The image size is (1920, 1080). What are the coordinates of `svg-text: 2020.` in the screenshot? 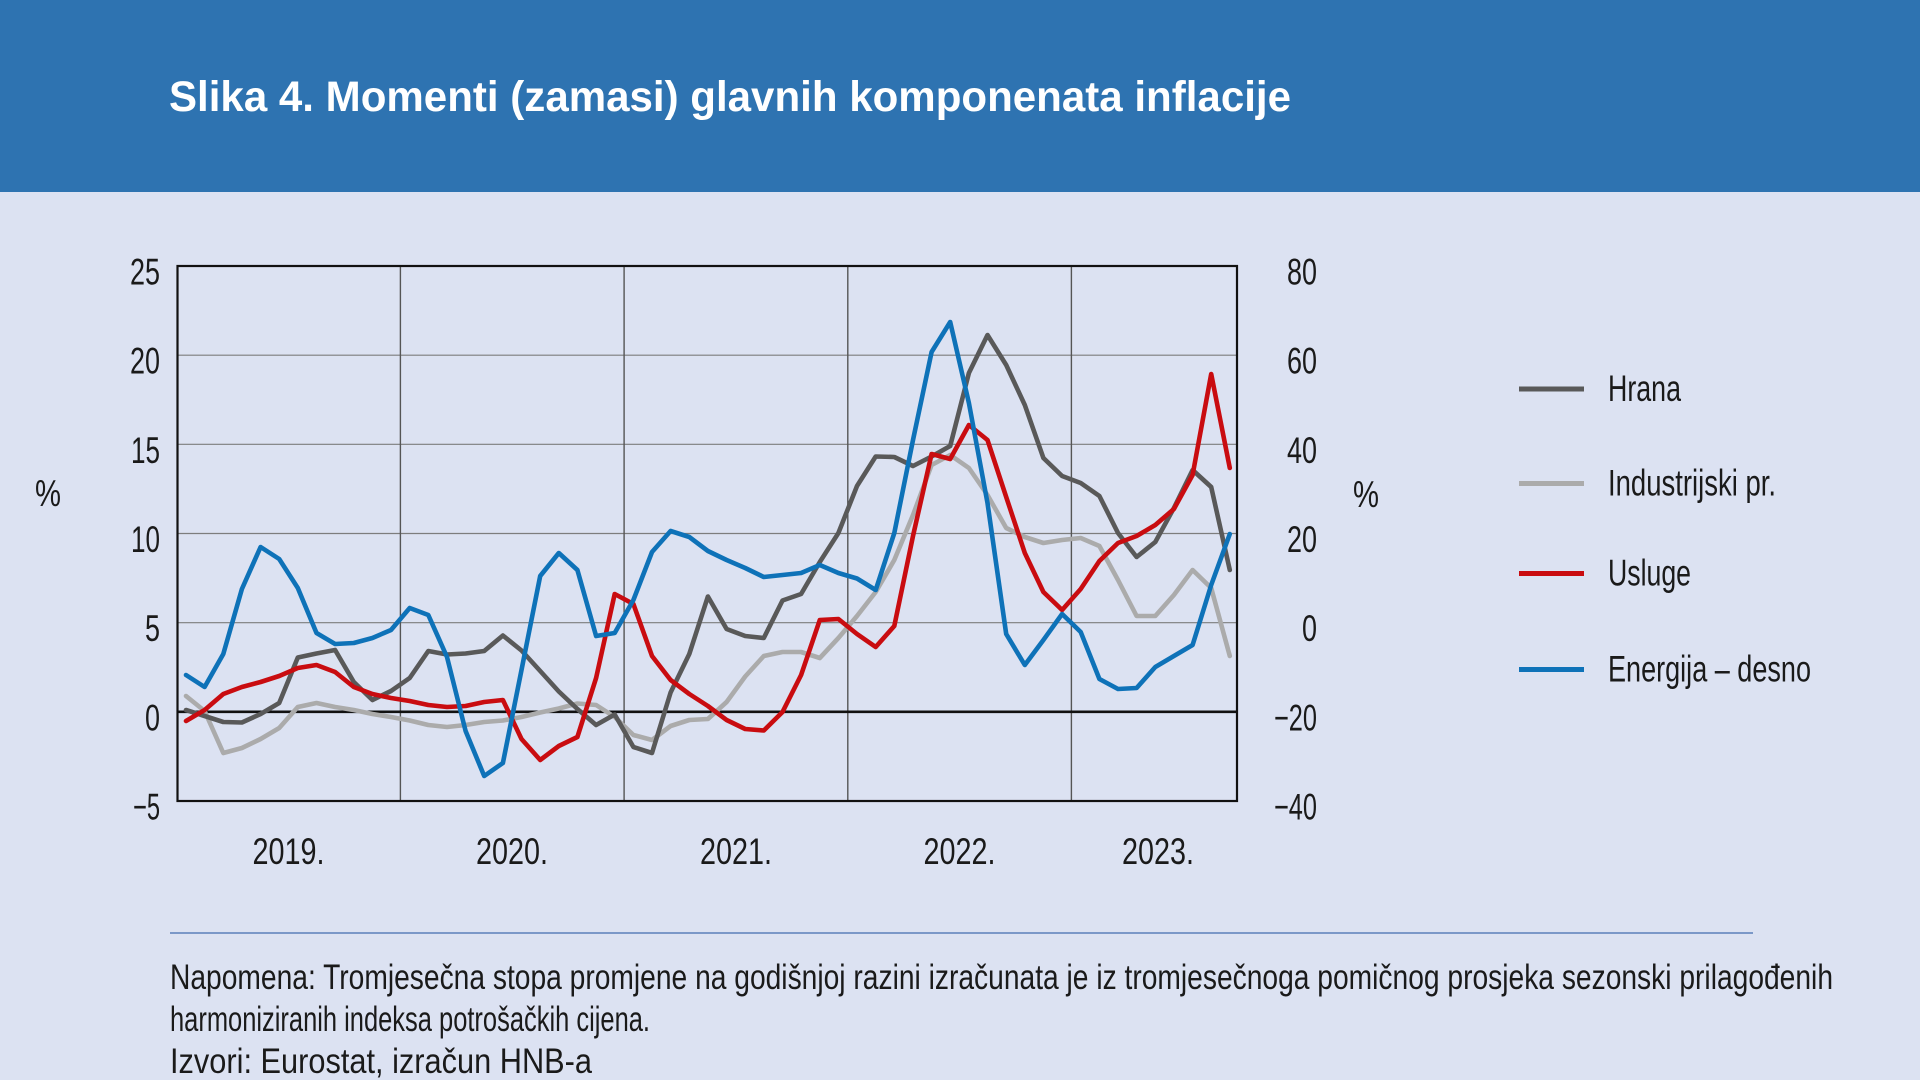 It's located at (512, 851).